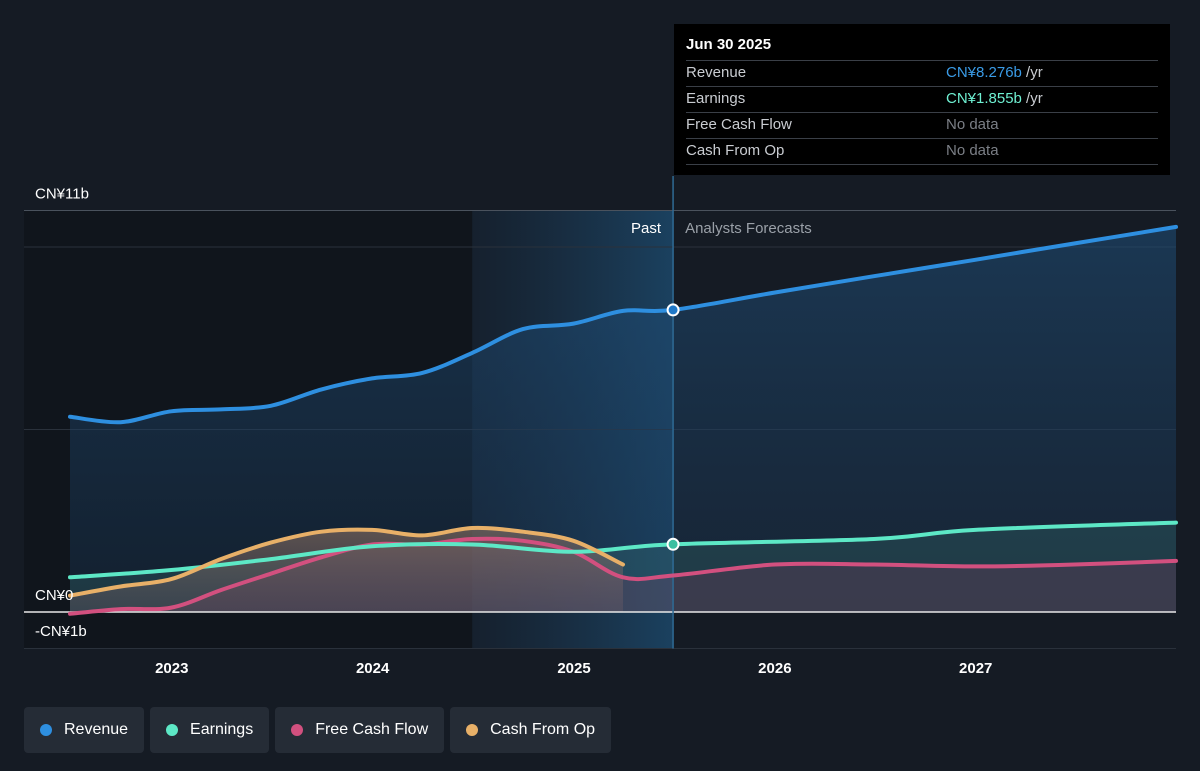  Describe the element at coordinates (543, 729) in the screenshot. I see `legend-label: Cash From Op` at that location.